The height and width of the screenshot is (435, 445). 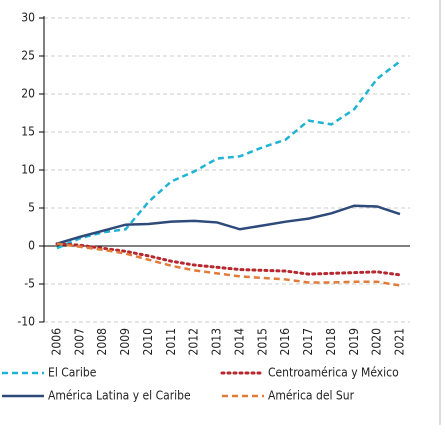 What do you see at coordinates (31, 208) in the screenshot?
I see `y-tick-label: 5` at bounding box center [31, 208].